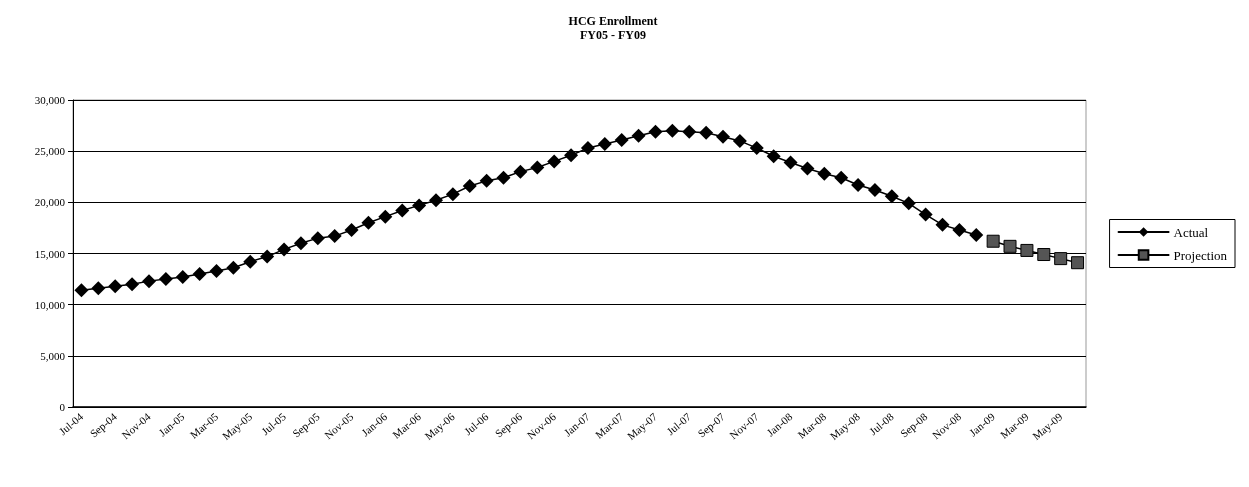 The height and width of the screenshot is (487, 1249). What do you see at coordinates (613, 21) in the screenshot?
I see `chart-title: HCG Enrollment` at bounding box center [613, 21].